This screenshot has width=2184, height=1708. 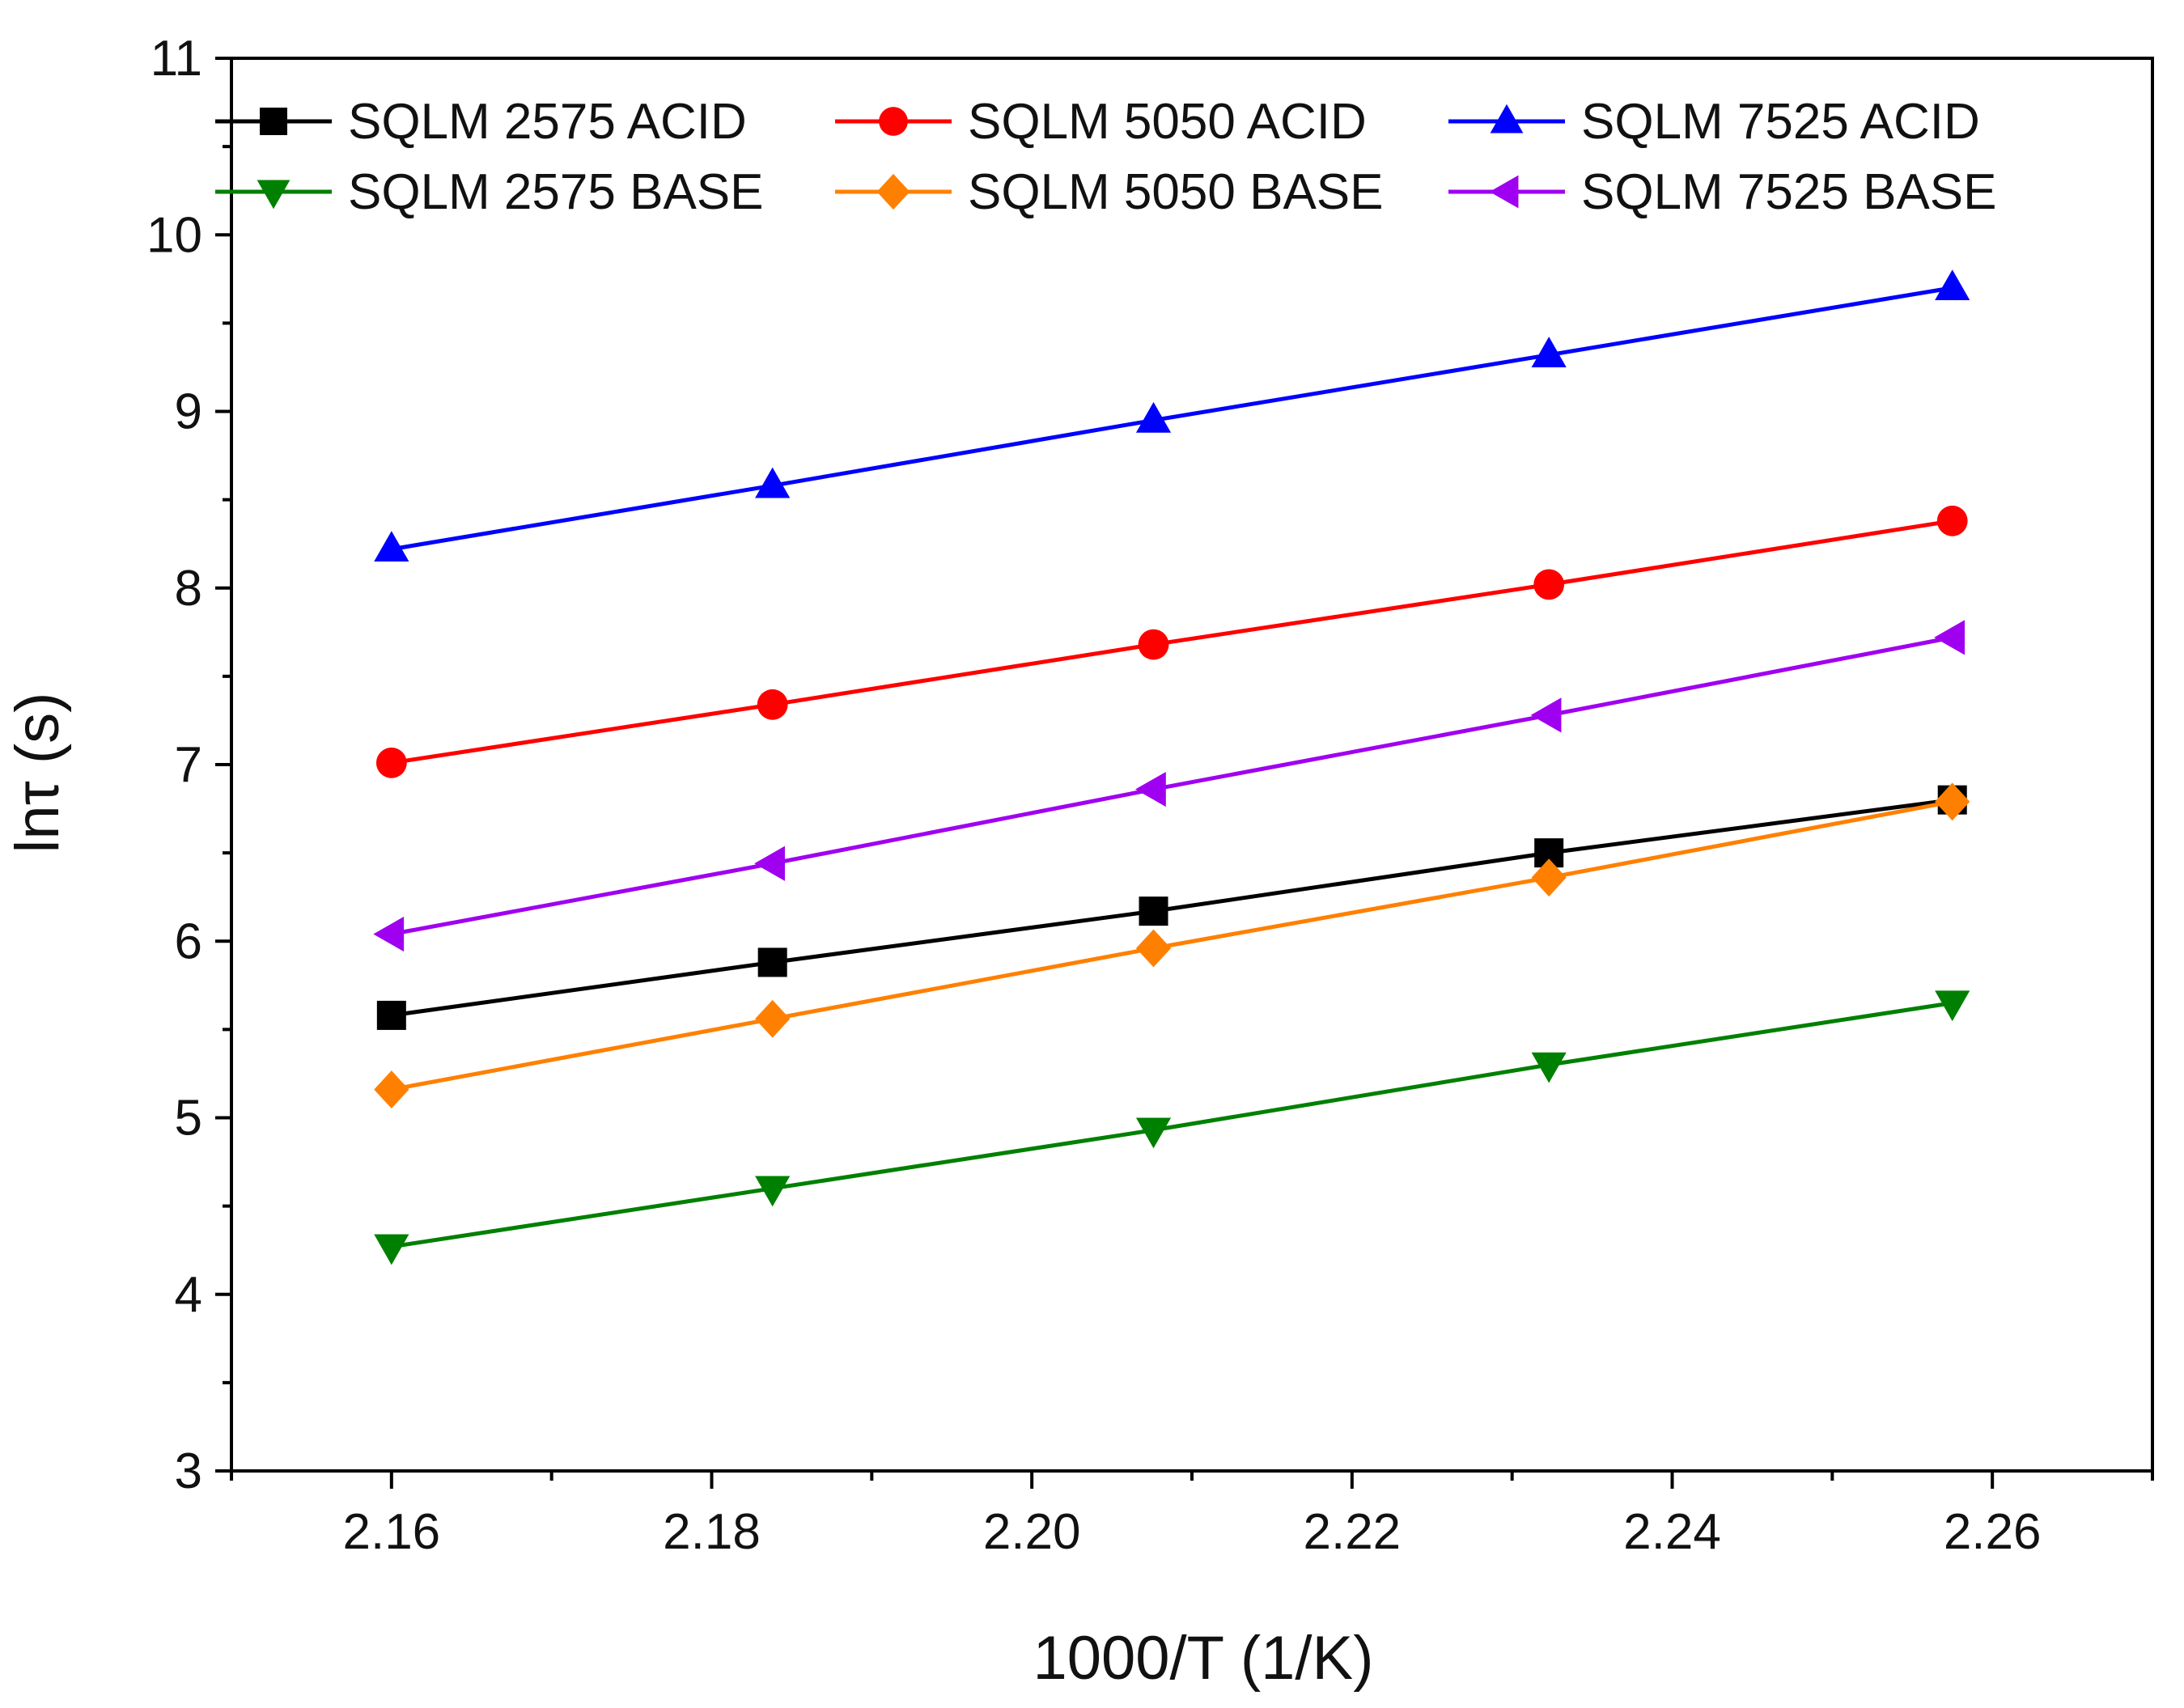 I want to click on x-axis-title: 1000/T (1/K), so click(x=1203, y=1658).